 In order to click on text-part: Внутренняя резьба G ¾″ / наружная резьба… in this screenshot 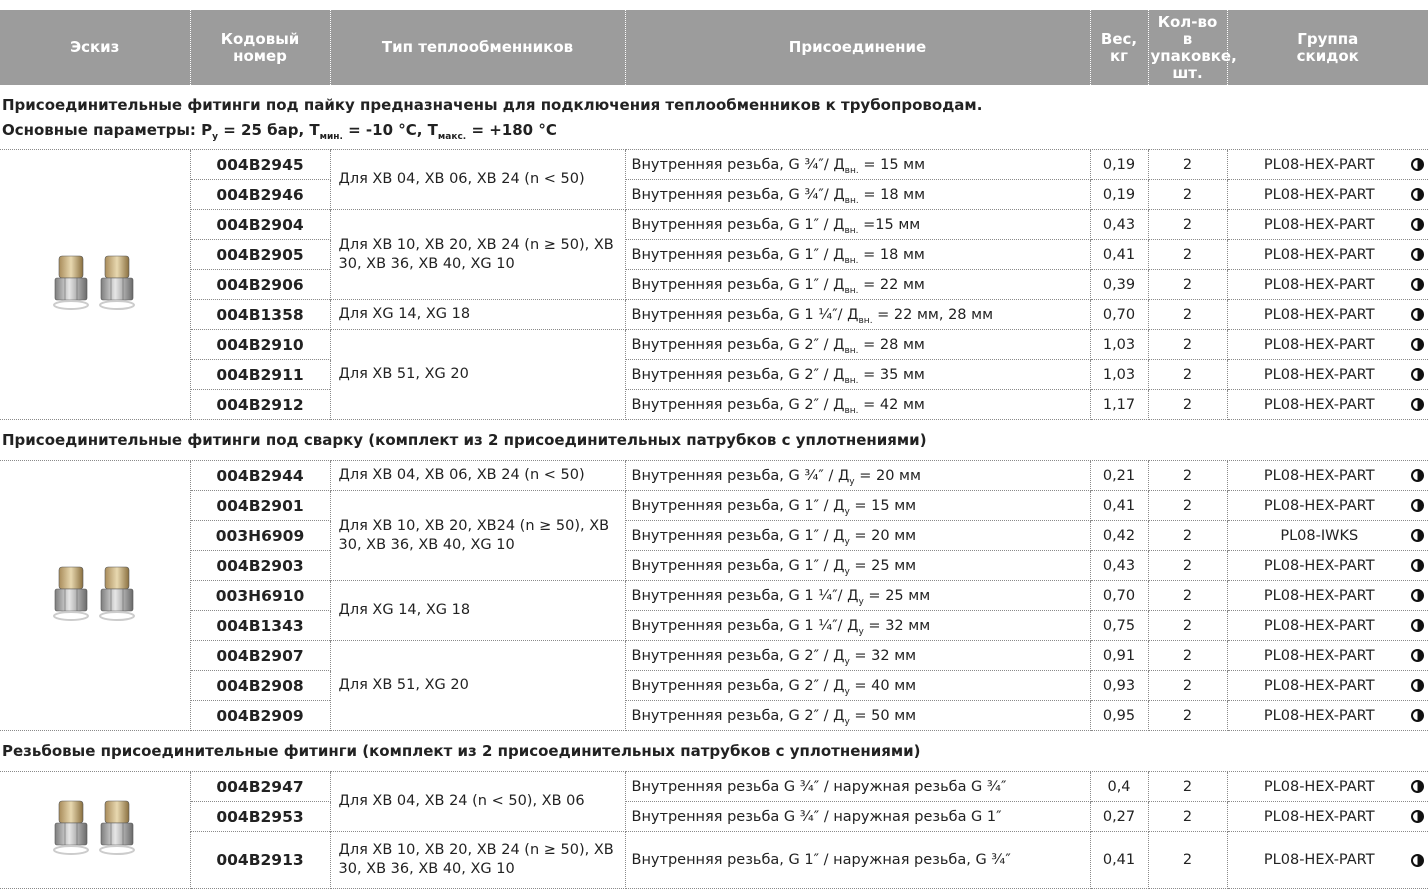, I will do `click(819, 786)`.